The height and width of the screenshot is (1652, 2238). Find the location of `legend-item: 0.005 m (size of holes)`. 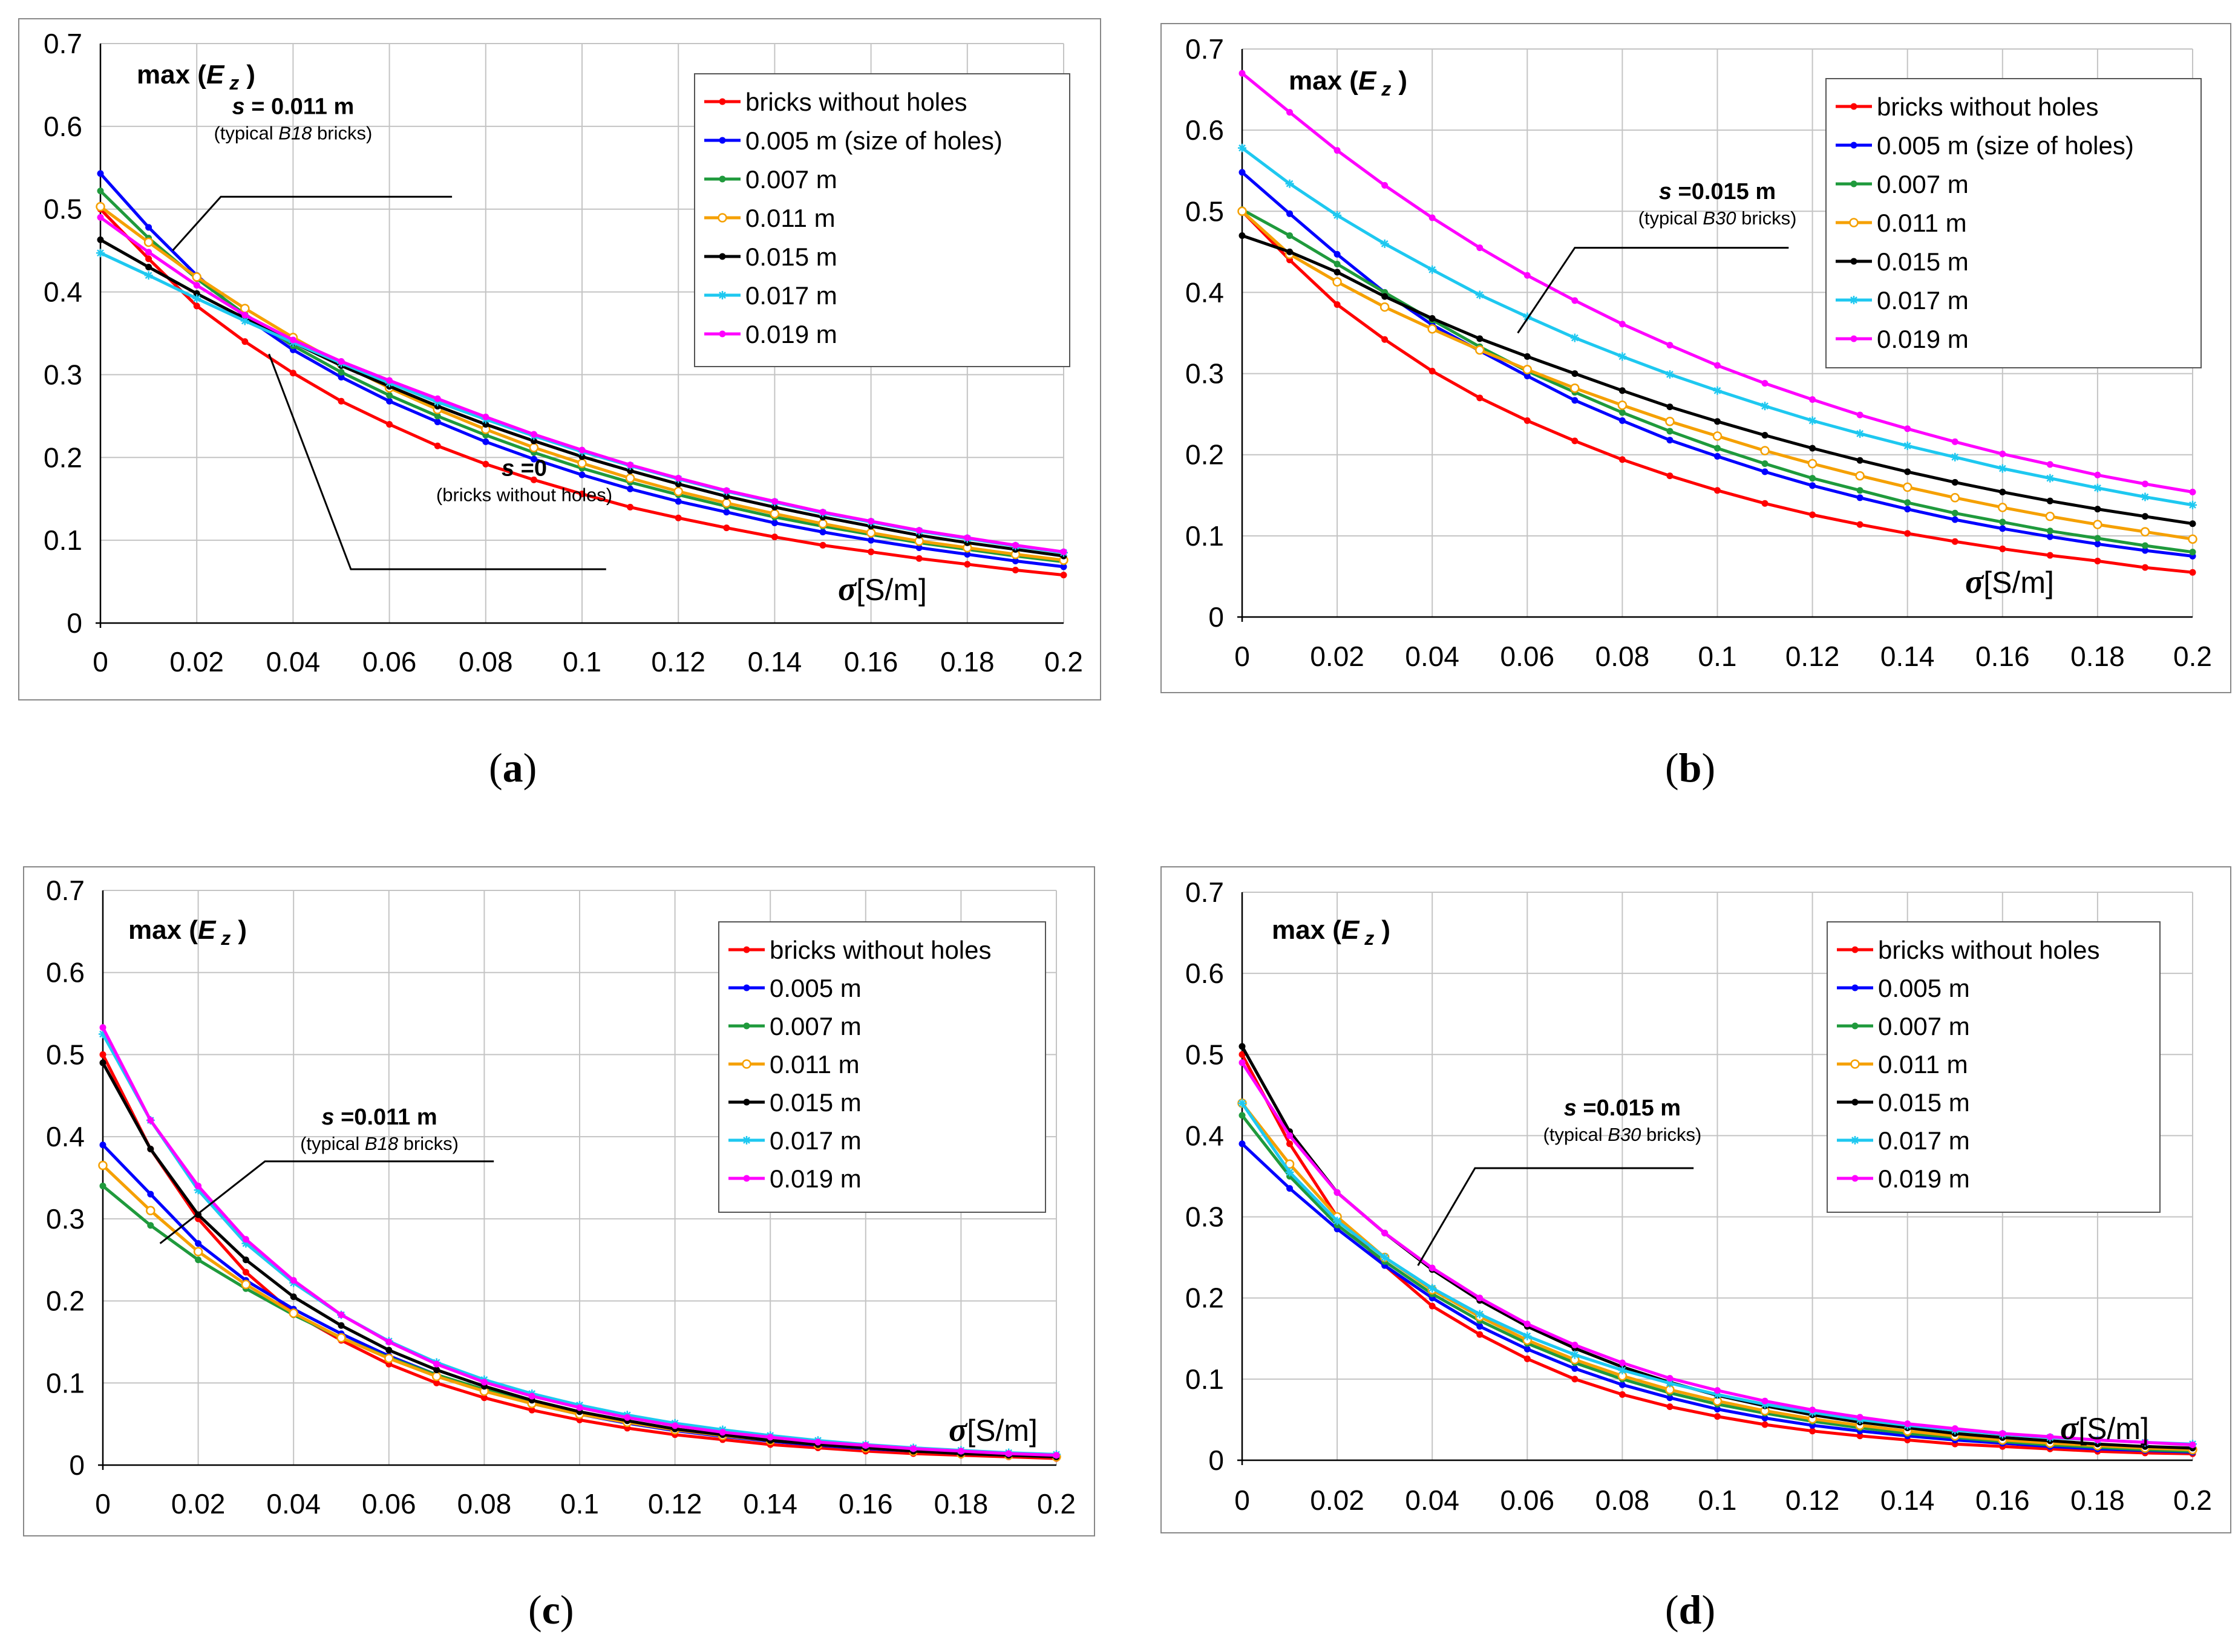

legend-item: 0.005 m (size of holes) is located at coordinates (853, 140).